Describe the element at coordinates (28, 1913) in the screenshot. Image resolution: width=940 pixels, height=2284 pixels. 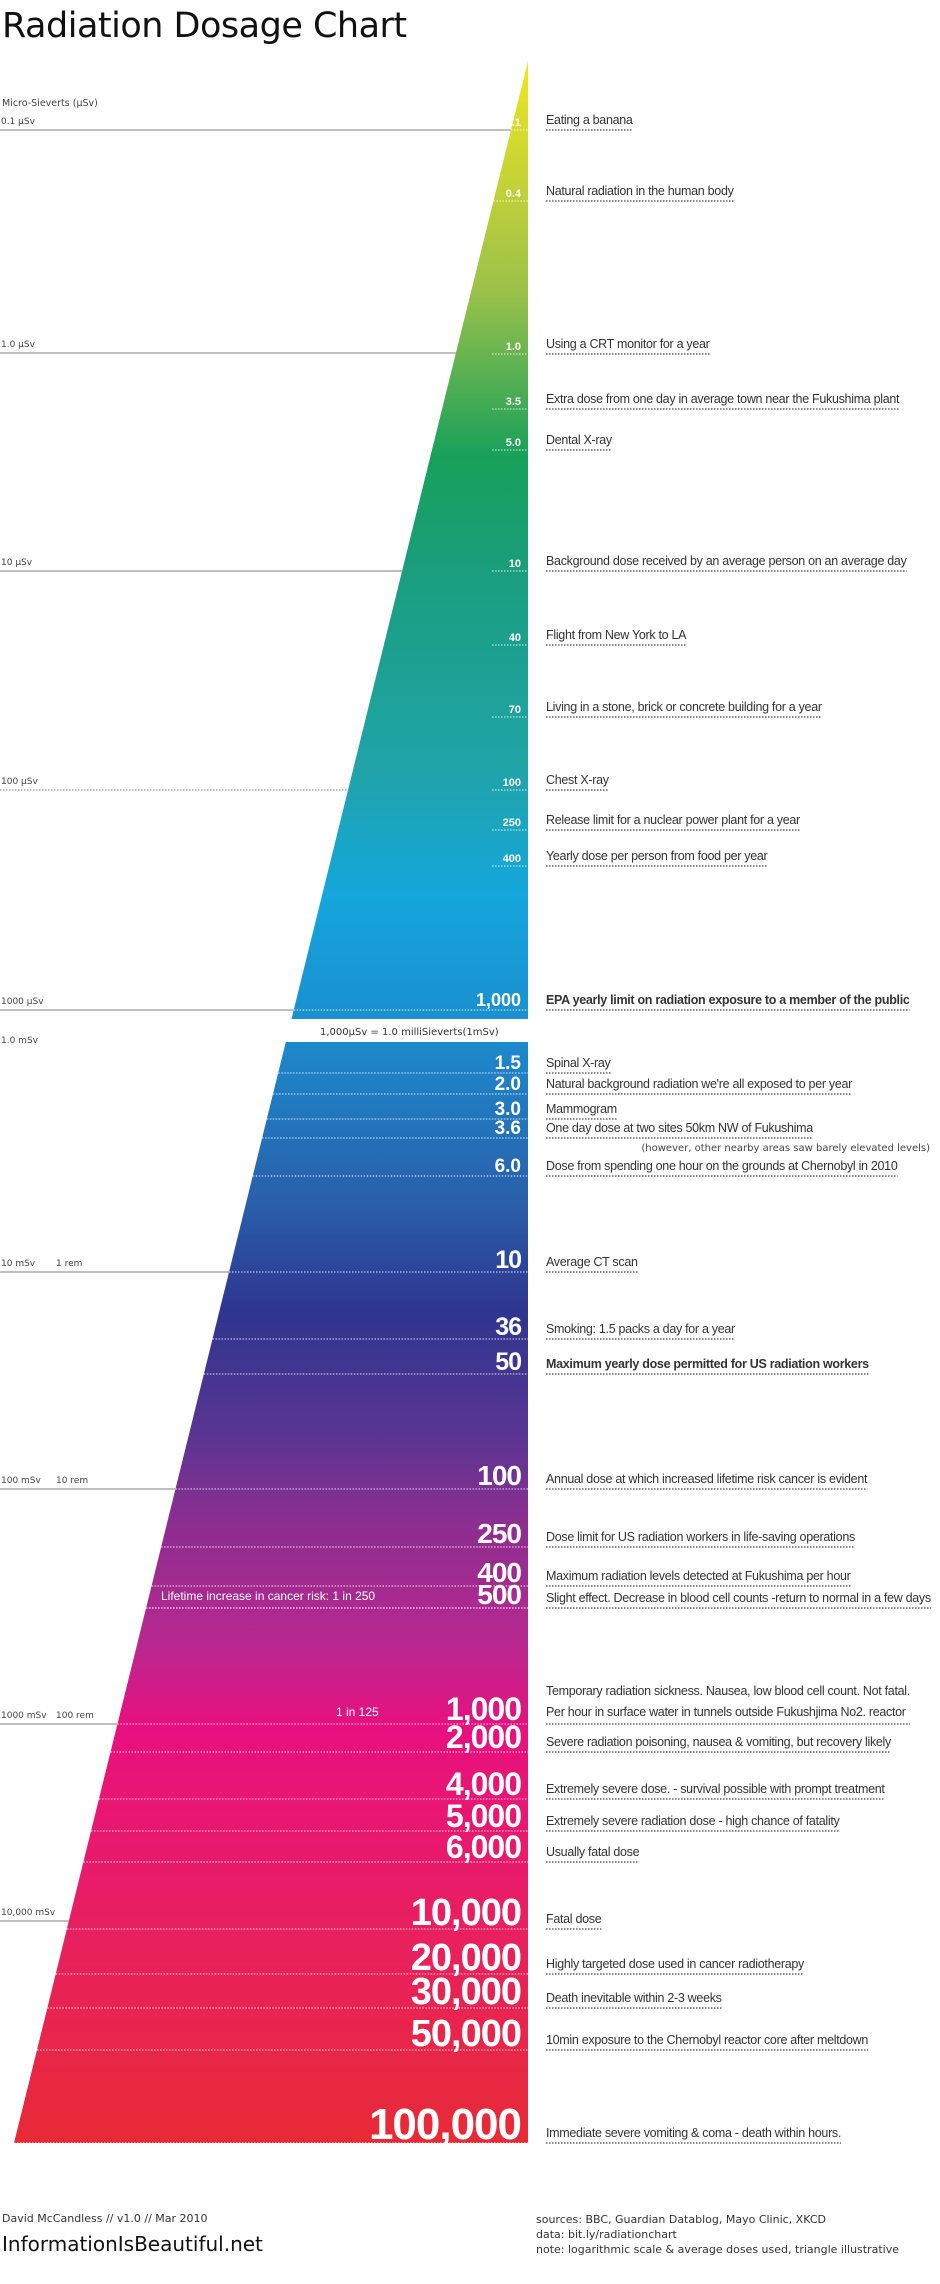
I see `axis-label: 10,000 mSv` at that location.